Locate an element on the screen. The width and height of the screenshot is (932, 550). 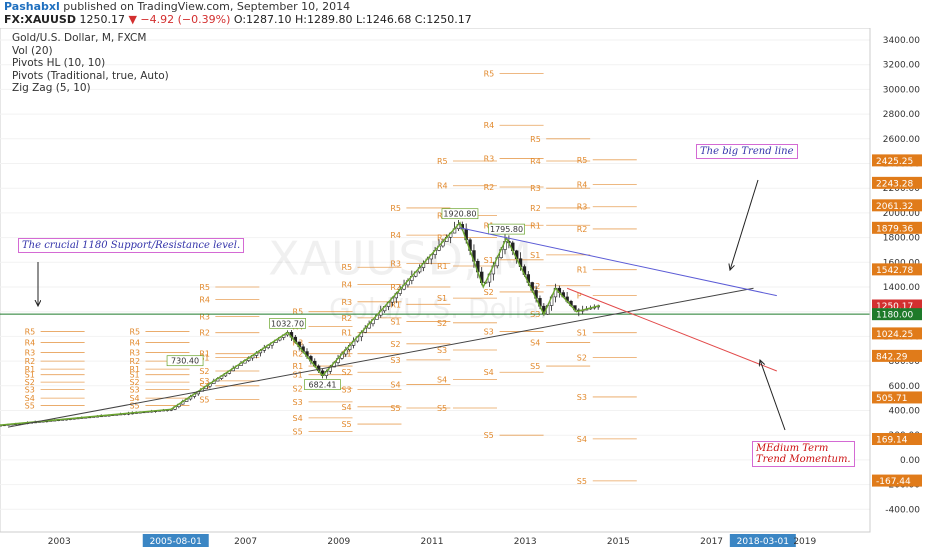
indicator-vol: Vol (20) is located at coordinates (32, 50).